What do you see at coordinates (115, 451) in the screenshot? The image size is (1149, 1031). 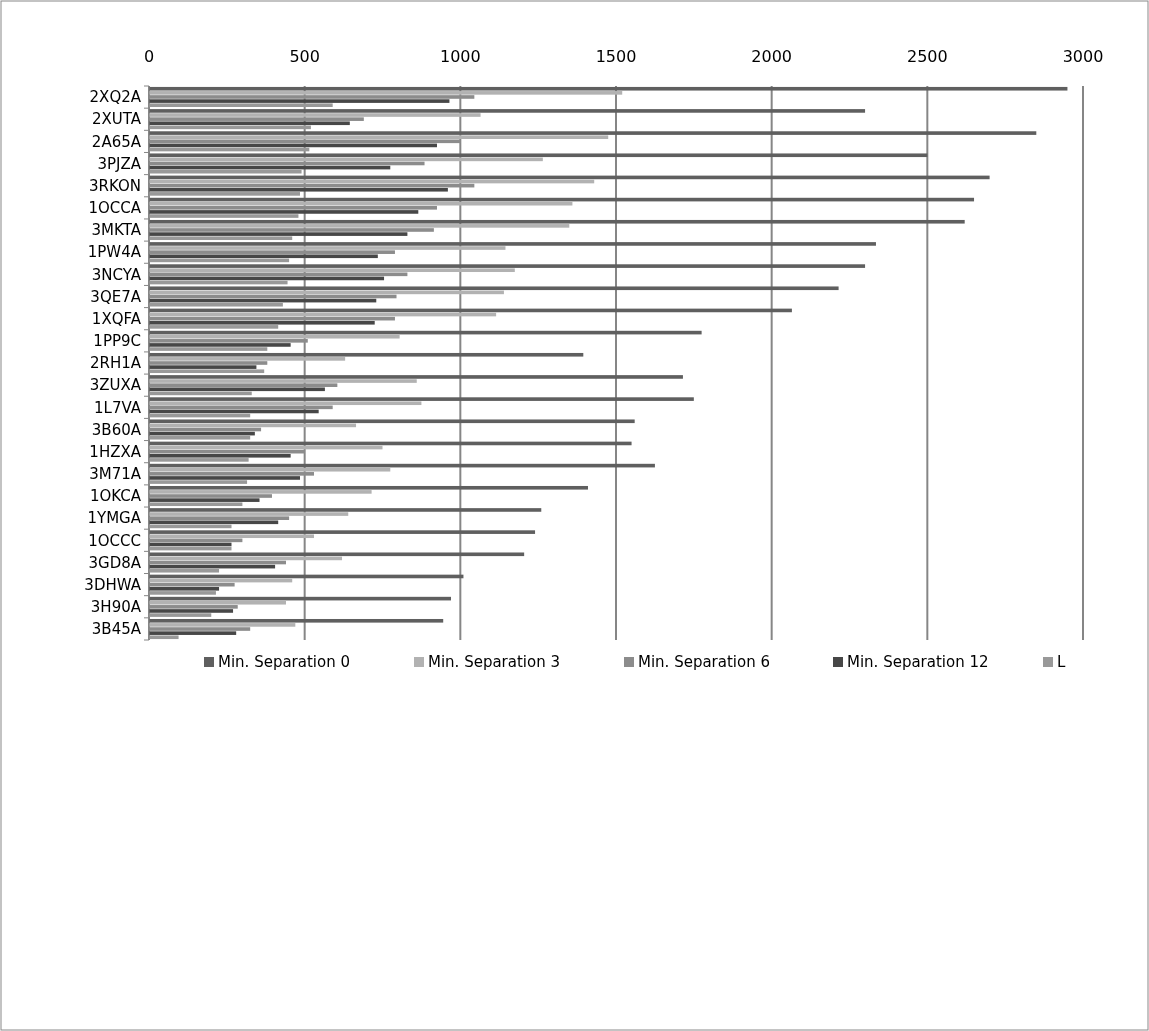 I see `y-tick-label: 1HZXA` at bounding box center [115, 451].